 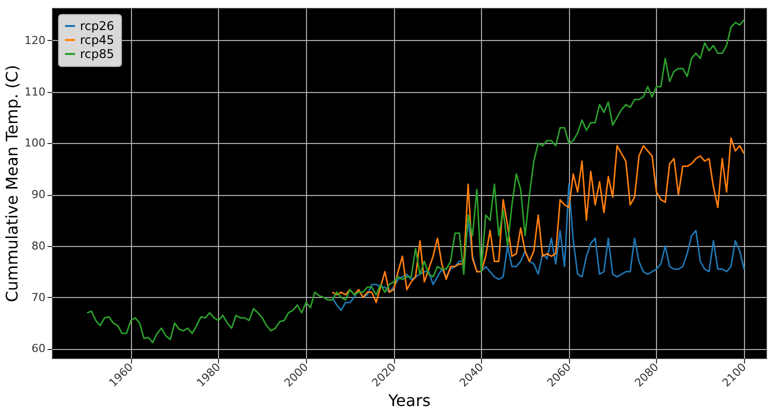 I want to click on legend-label: rcp45, so click(x=97, y=40).